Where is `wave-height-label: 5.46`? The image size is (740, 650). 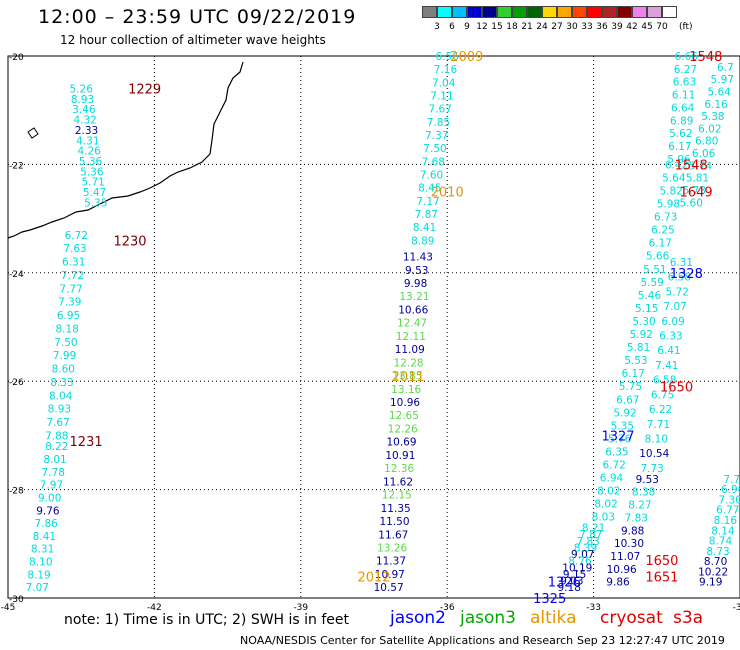 wave-height-label: 5.46 is located at coordinates (650, 296).